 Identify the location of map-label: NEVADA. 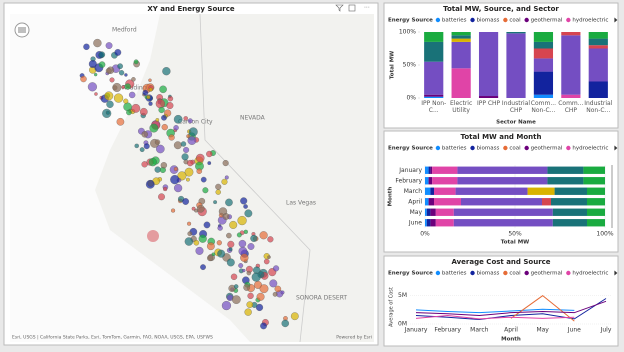
(253, 118).